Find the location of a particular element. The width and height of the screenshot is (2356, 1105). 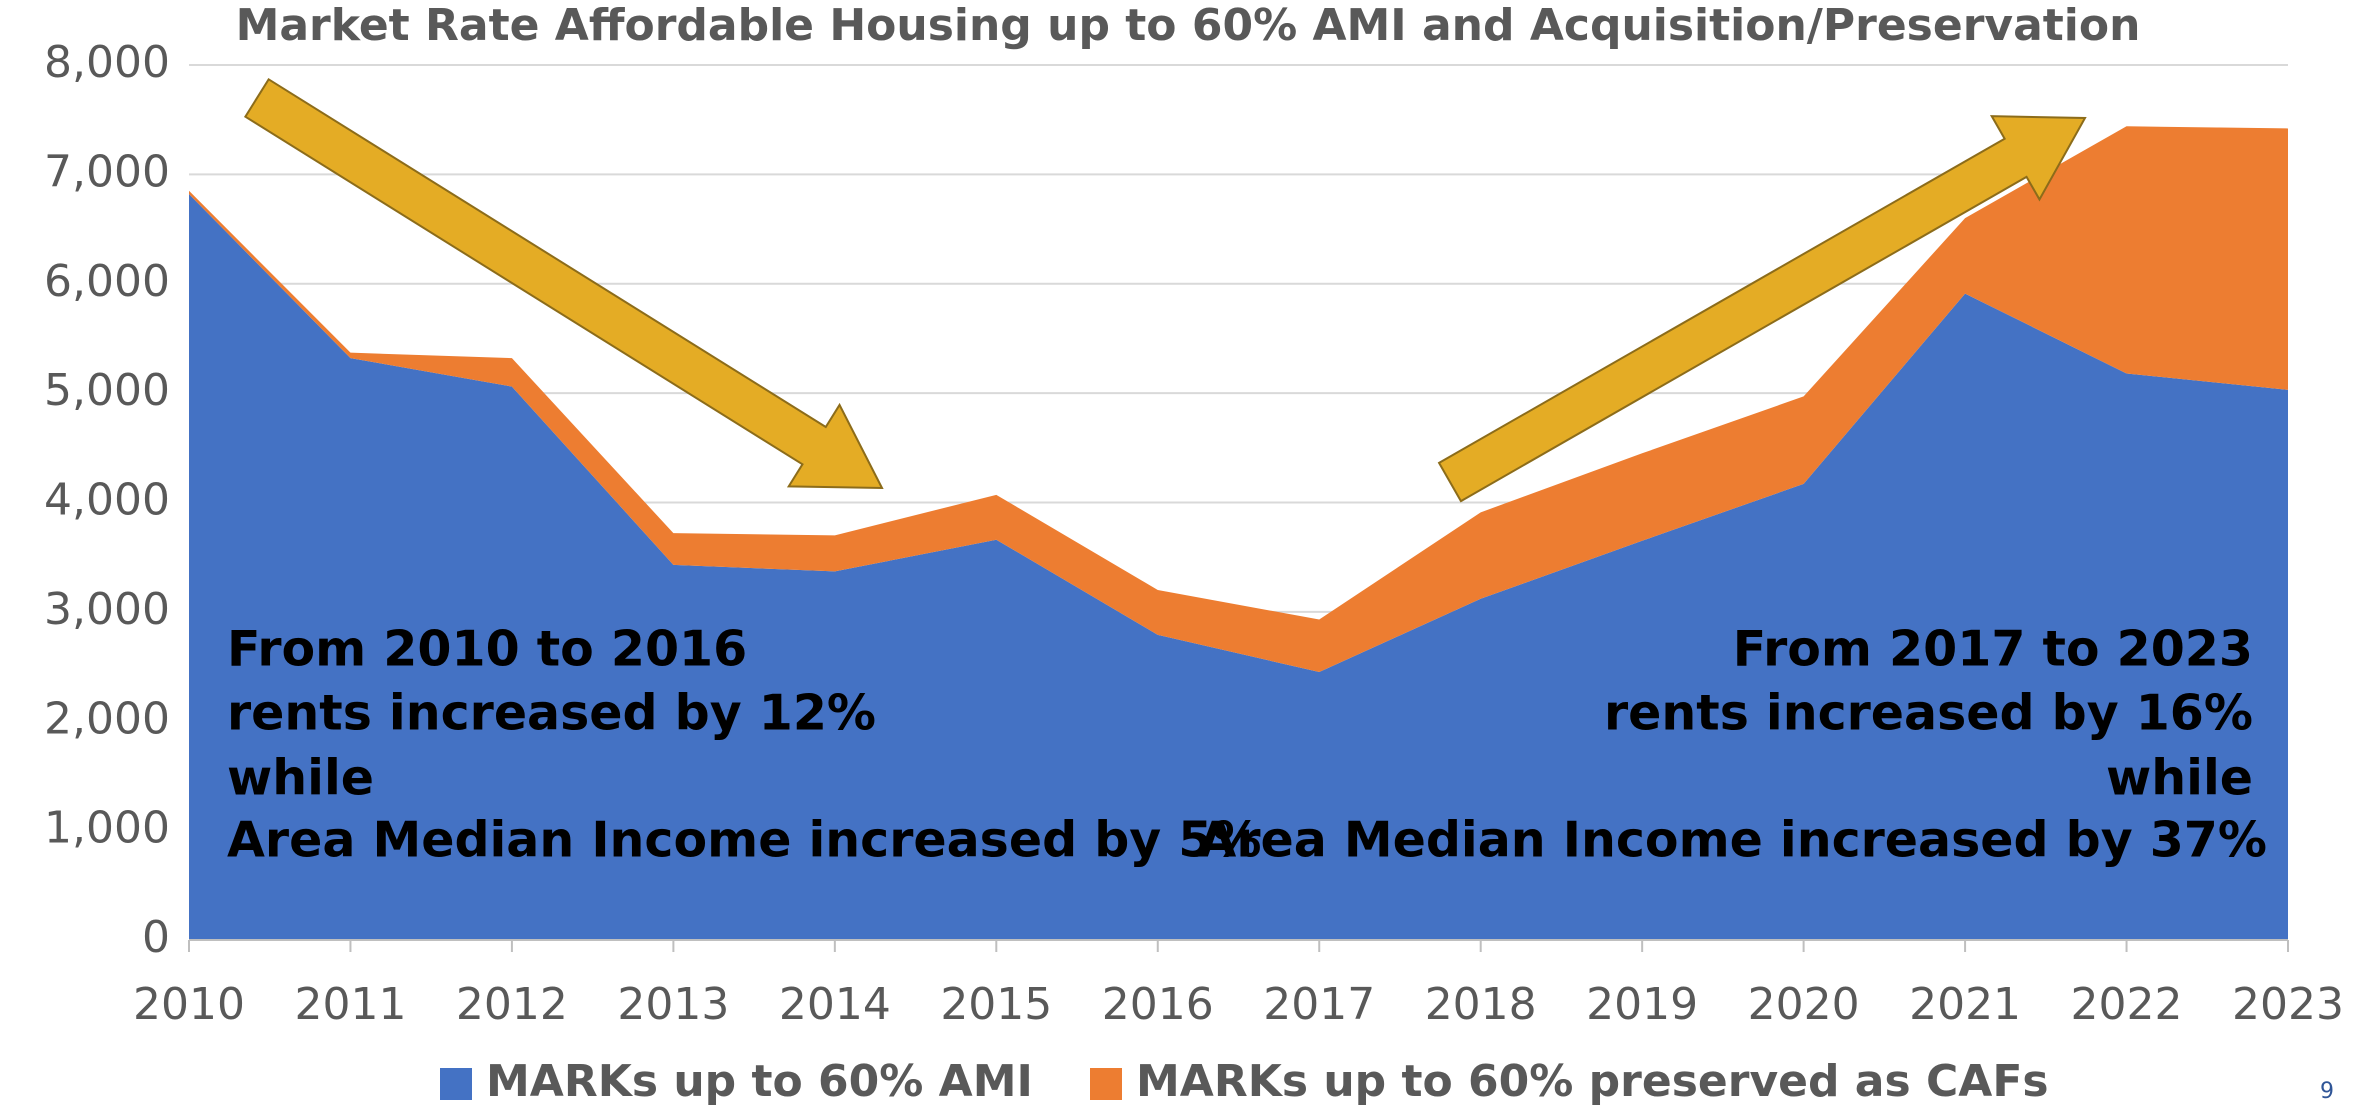

x-tick-label: 2021 is located at coordinates (1965, 1004).